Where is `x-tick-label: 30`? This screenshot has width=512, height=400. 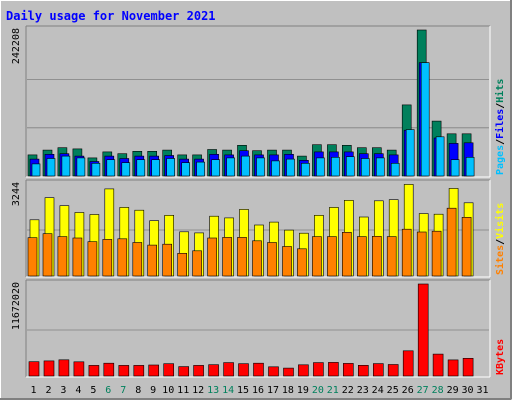 x-tick-label: 30 is located at coordinates (467, 390).